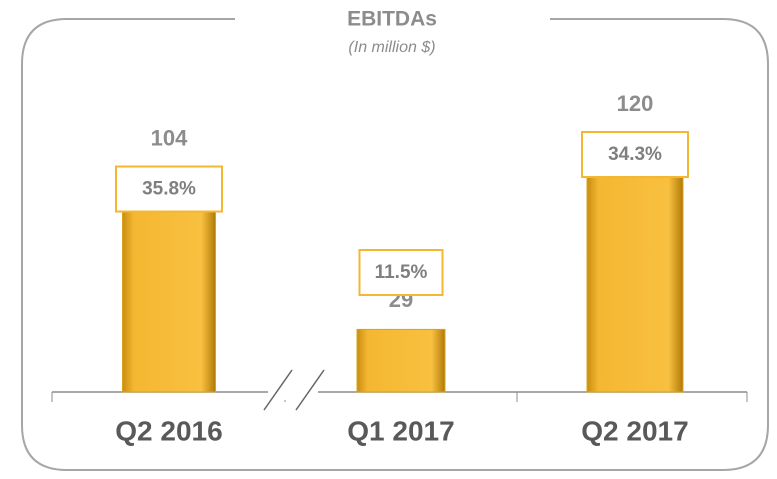  Describe the element at coordinates (169, 137) in the screenshot. I see `value-label: 104` at that location.